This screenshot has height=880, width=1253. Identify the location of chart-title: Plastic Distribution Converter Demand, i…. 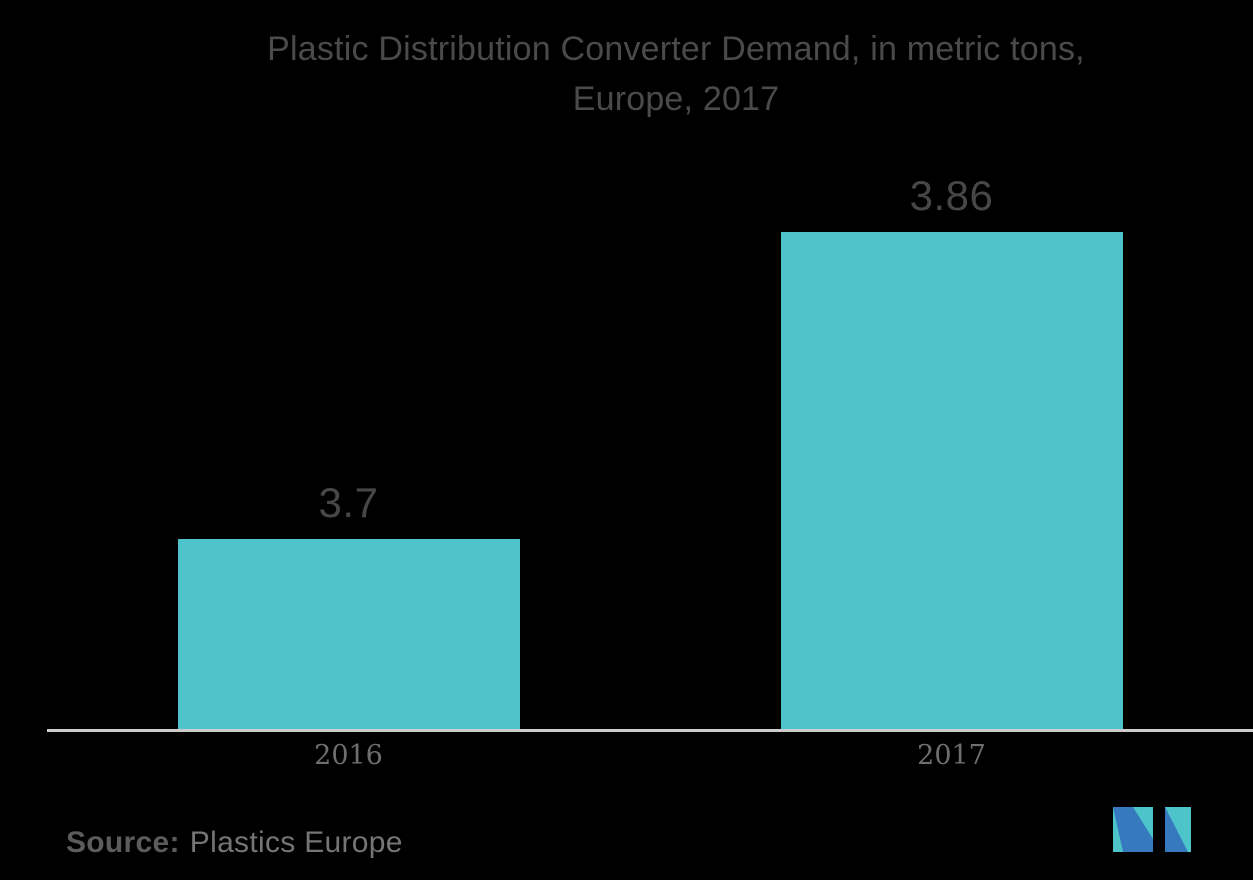
(676, 74).